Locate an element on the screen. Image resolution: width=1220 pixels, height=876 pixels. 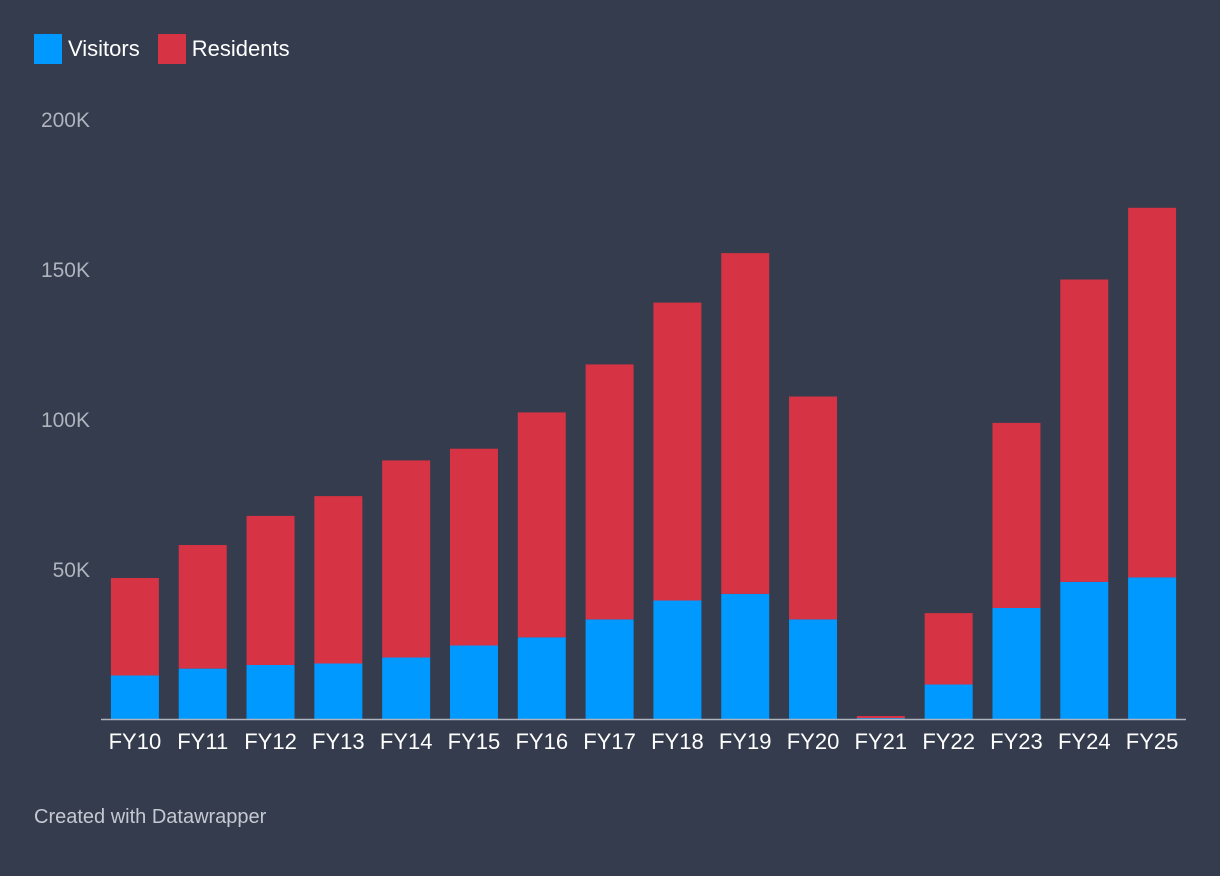
bar-residents-fy21 is located at coordinates (880, 717).